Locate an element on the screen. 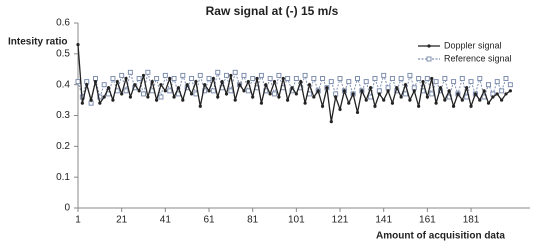 This screenshot has height=245, width=548. legend-marker is located at coordinates (429, 46).